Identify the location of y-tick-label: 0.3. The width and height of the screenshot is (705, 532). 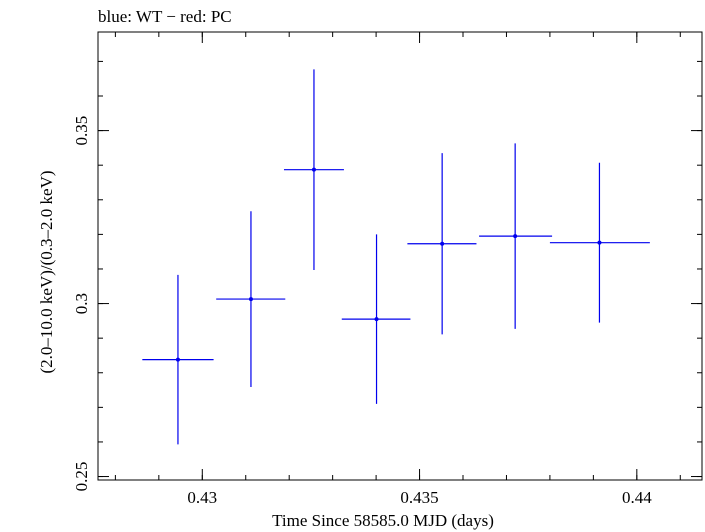
(81, 303).